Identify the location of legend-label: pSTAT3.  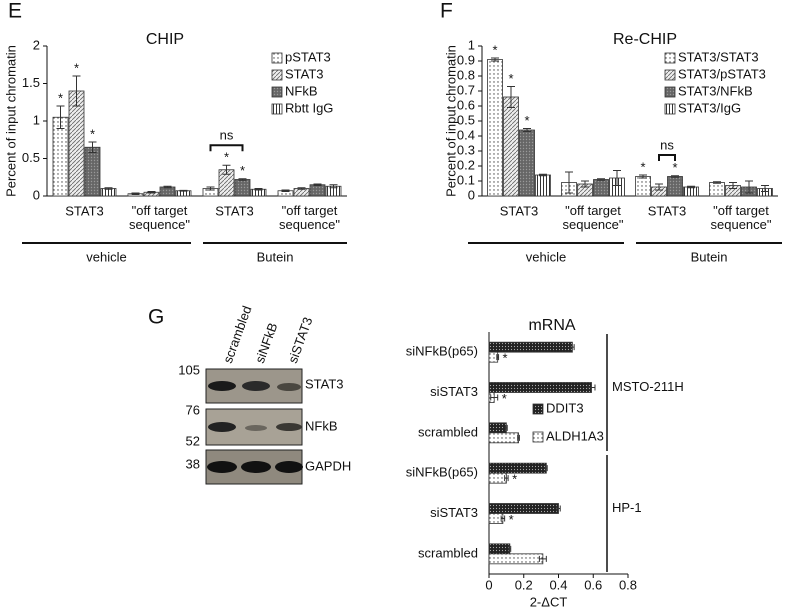
(308, 56).